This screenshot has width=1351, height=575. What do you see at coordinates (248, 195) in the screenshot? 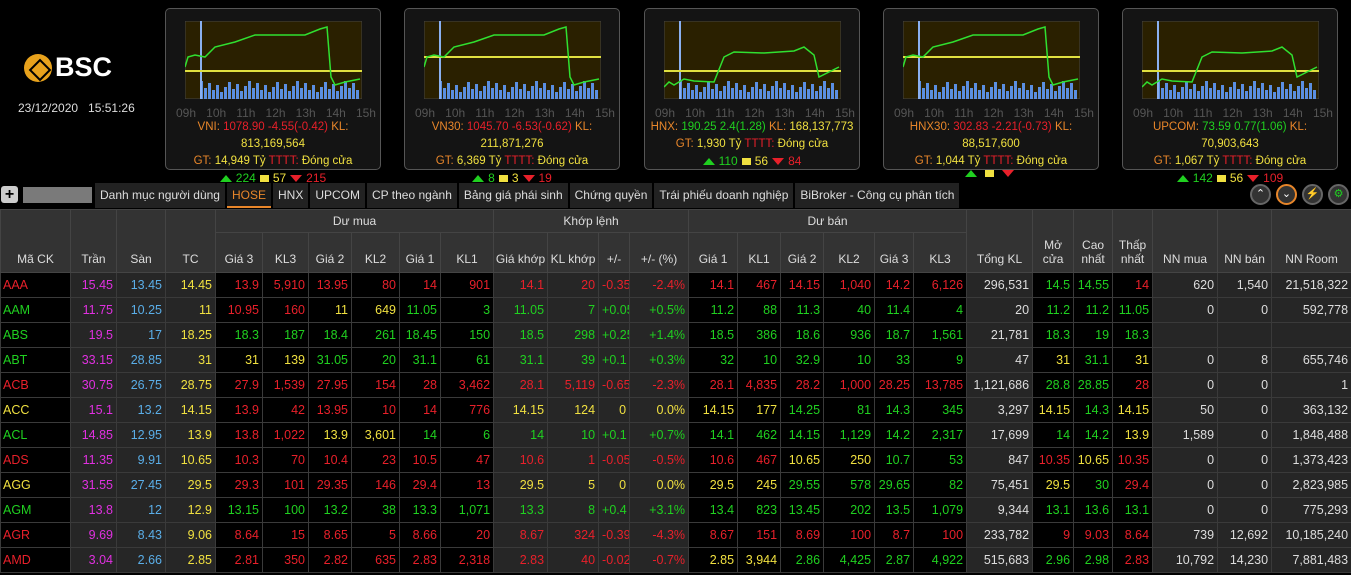
I see `tab-1: HOSE` at bounding box center [248, 195].